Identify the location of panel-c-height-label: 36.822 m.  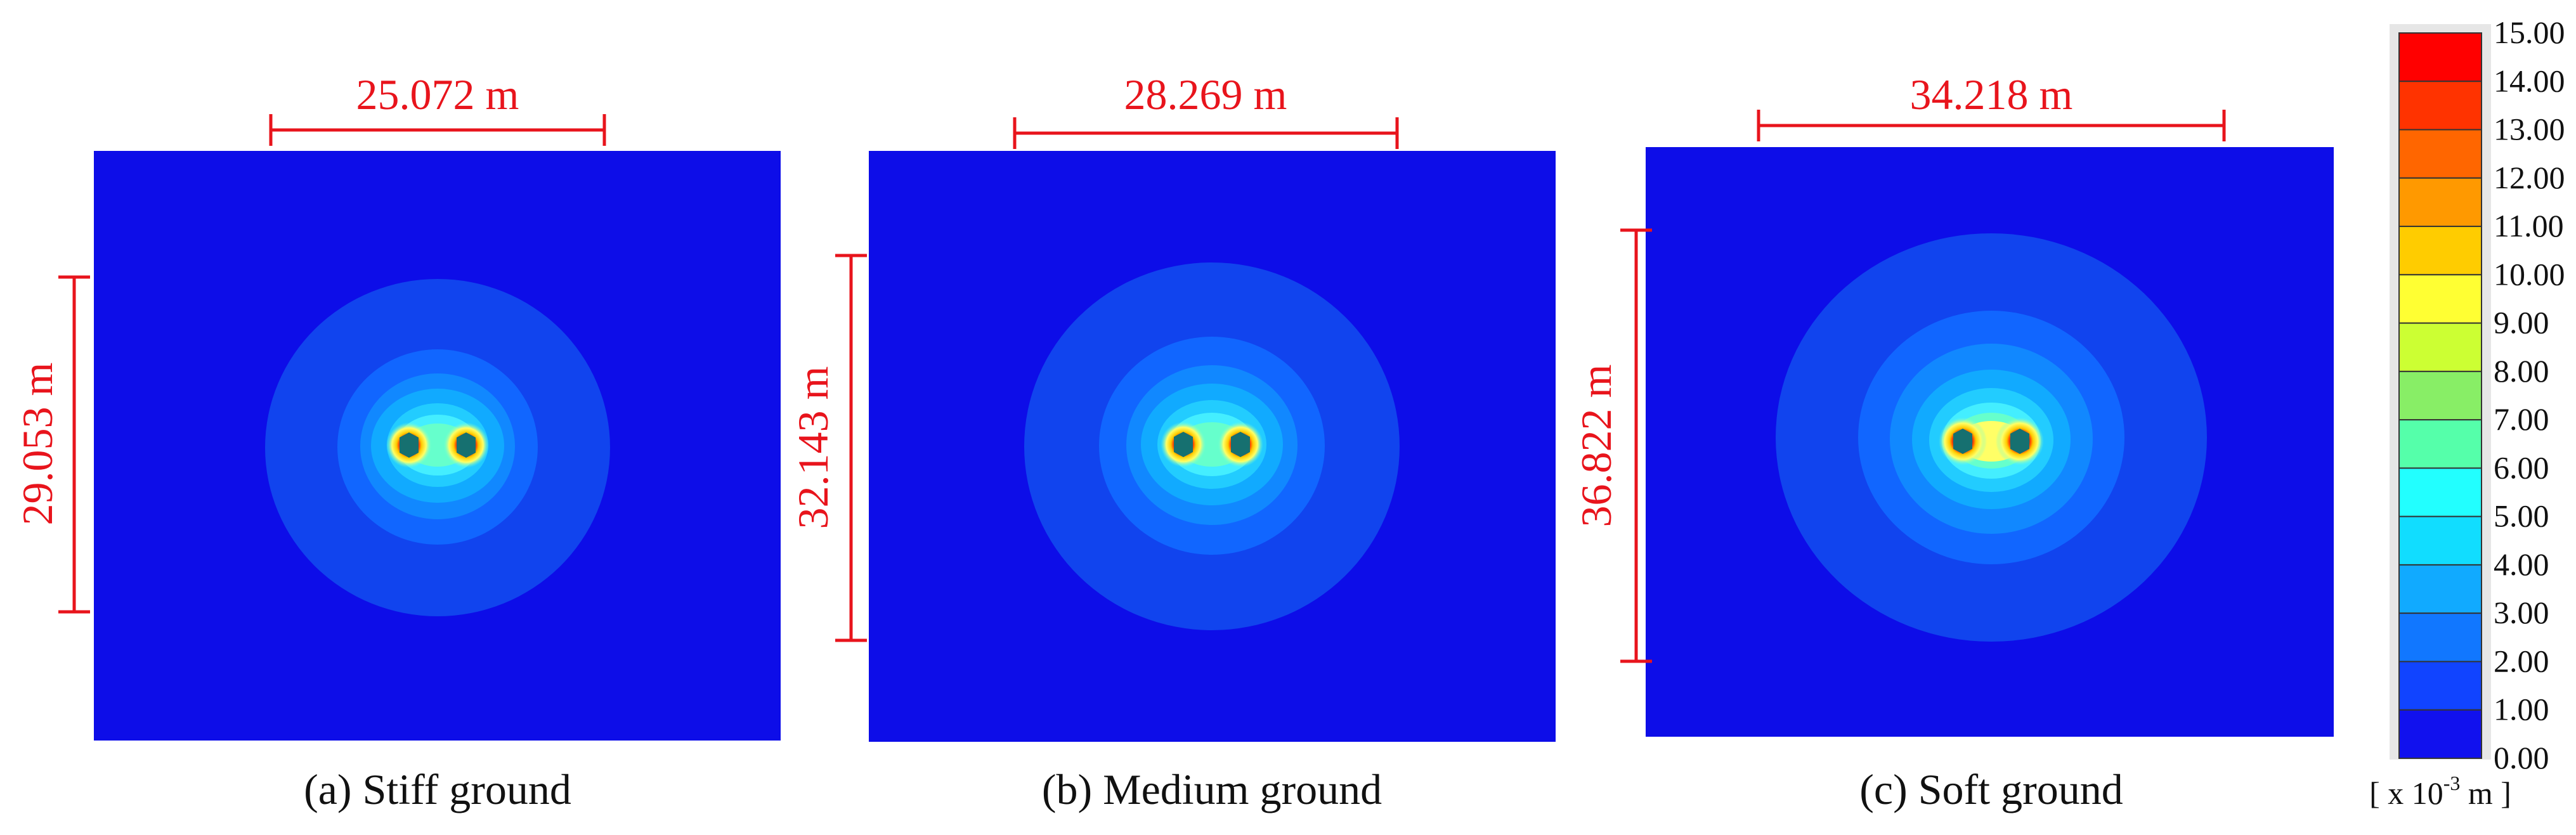
(1596, 446).